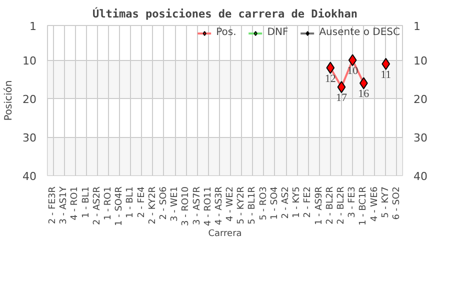  What do you see at coordinates (64, 205) in the screenshot?
I see `x-tick-label: 3 - AS1Y` at bounding box center [64, 205].